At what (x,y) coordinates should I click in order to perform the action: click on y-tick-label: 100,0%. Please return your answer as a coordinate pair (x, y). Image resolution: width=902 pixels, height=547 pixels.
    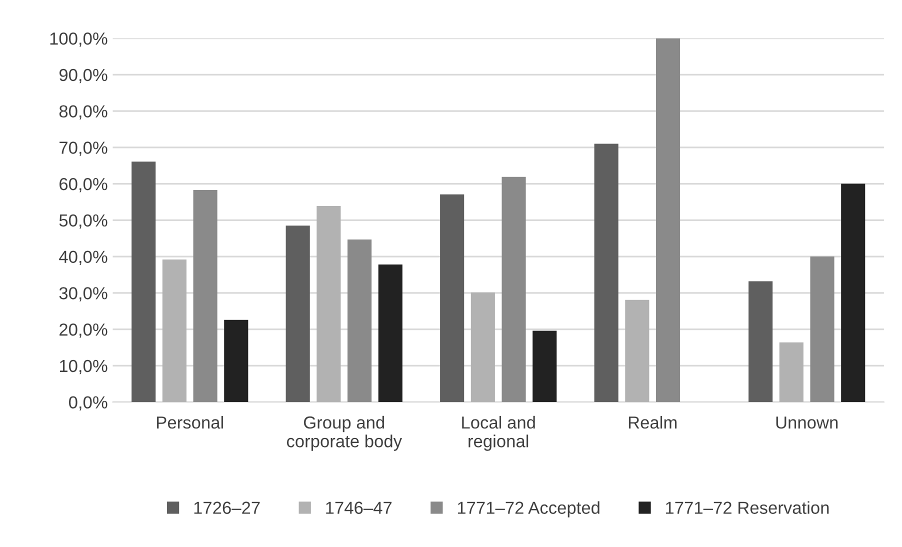
    Looking at the image, I should click on (79, 39).